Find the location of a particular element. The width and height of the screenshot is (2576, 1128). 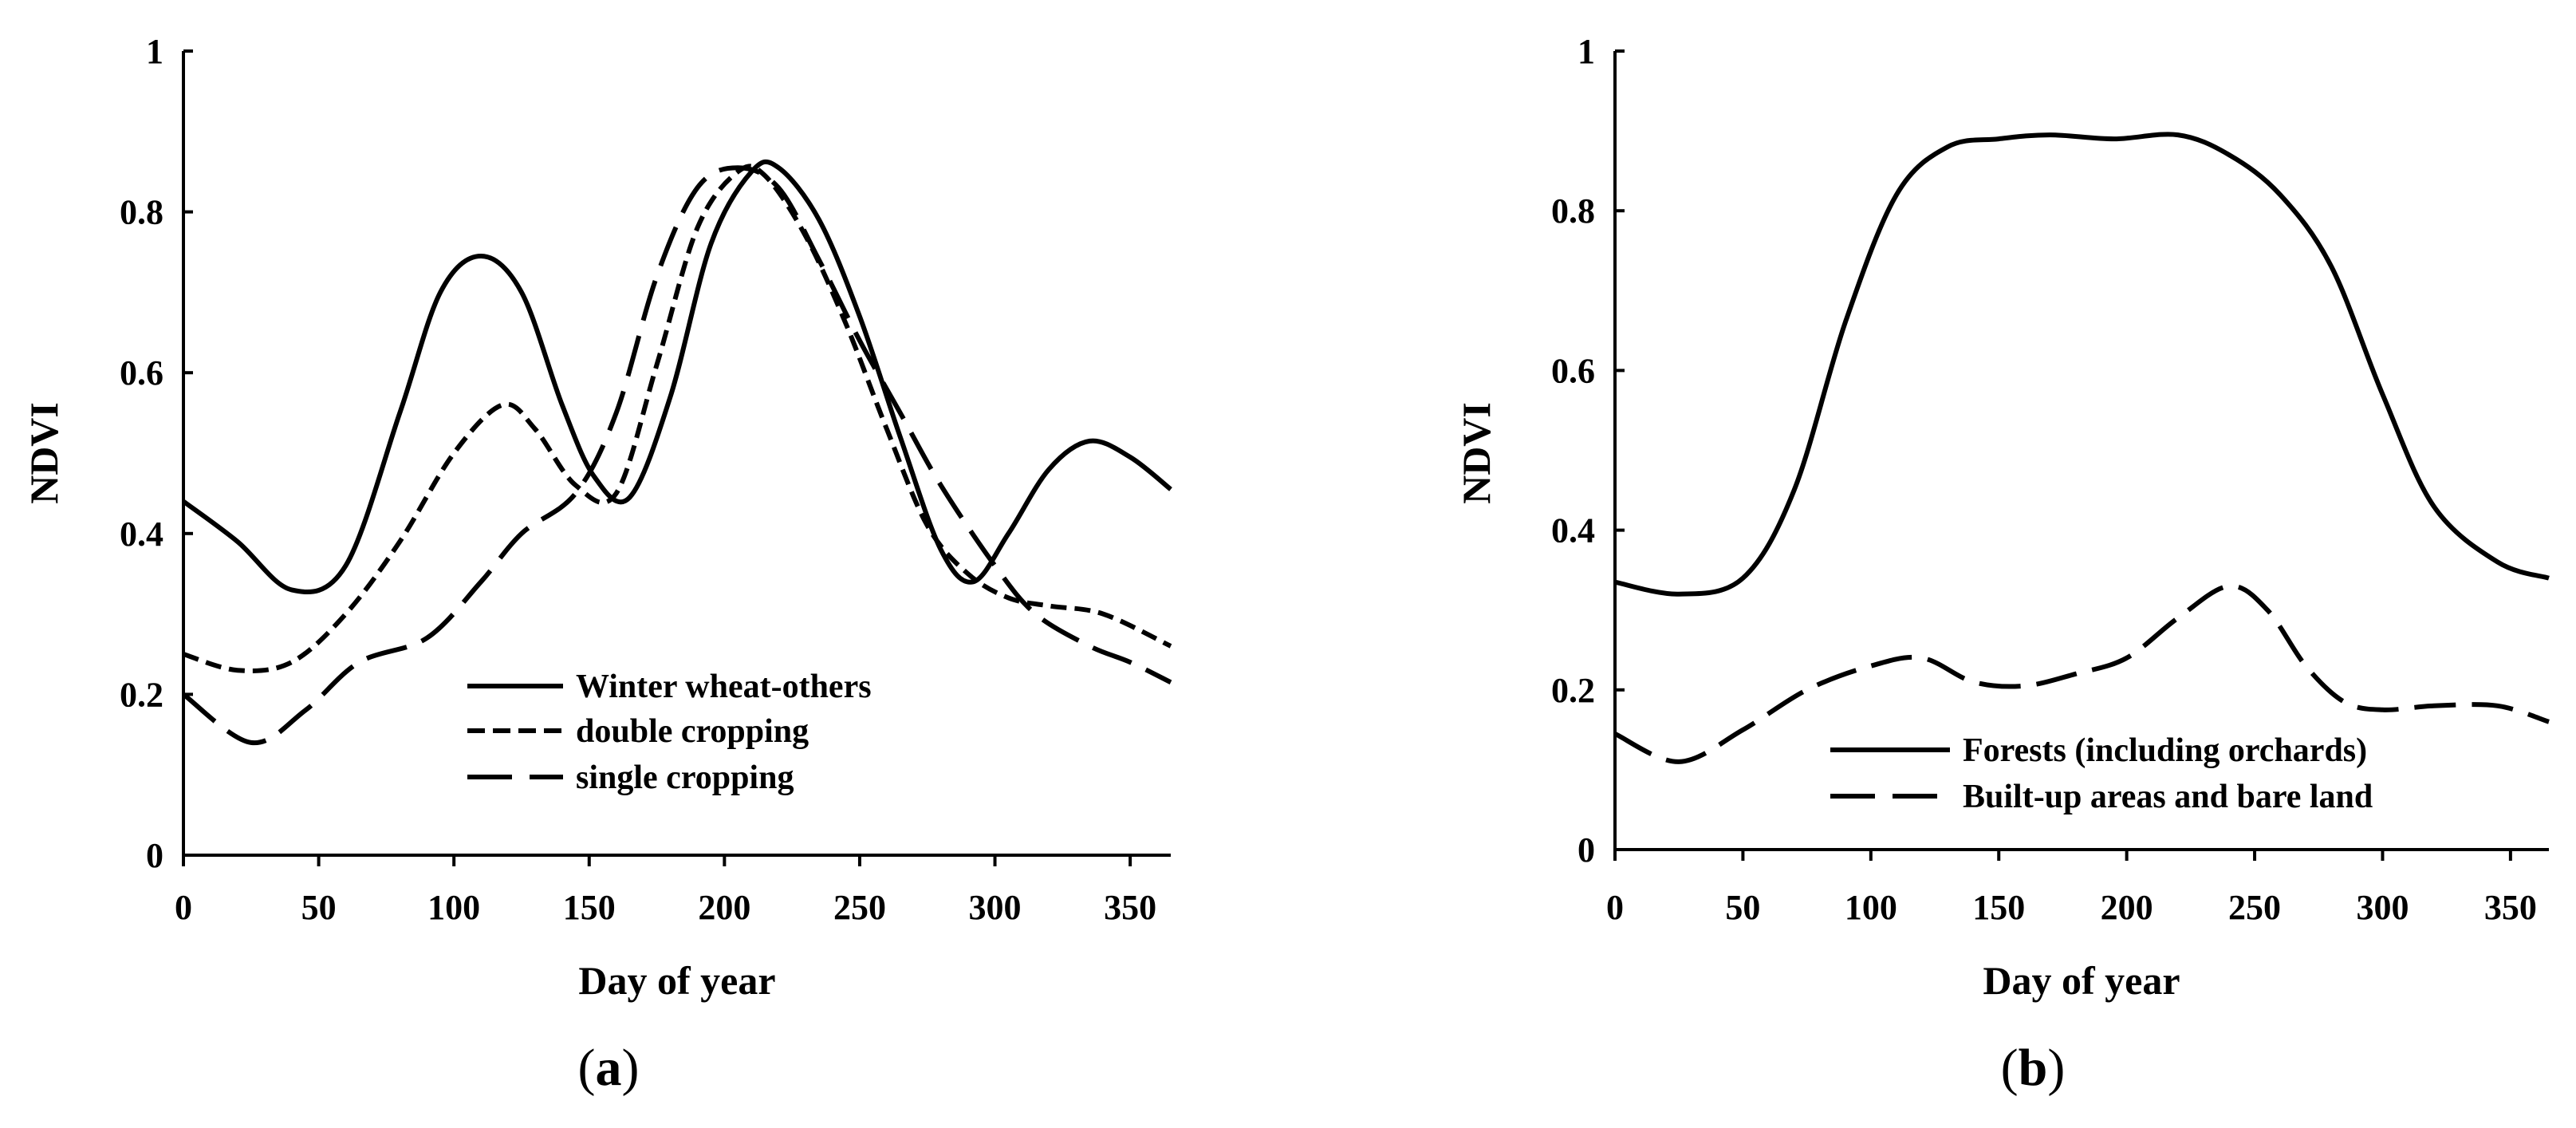

legend-label: Winter wheat-others is located at coordinates (724, 687).